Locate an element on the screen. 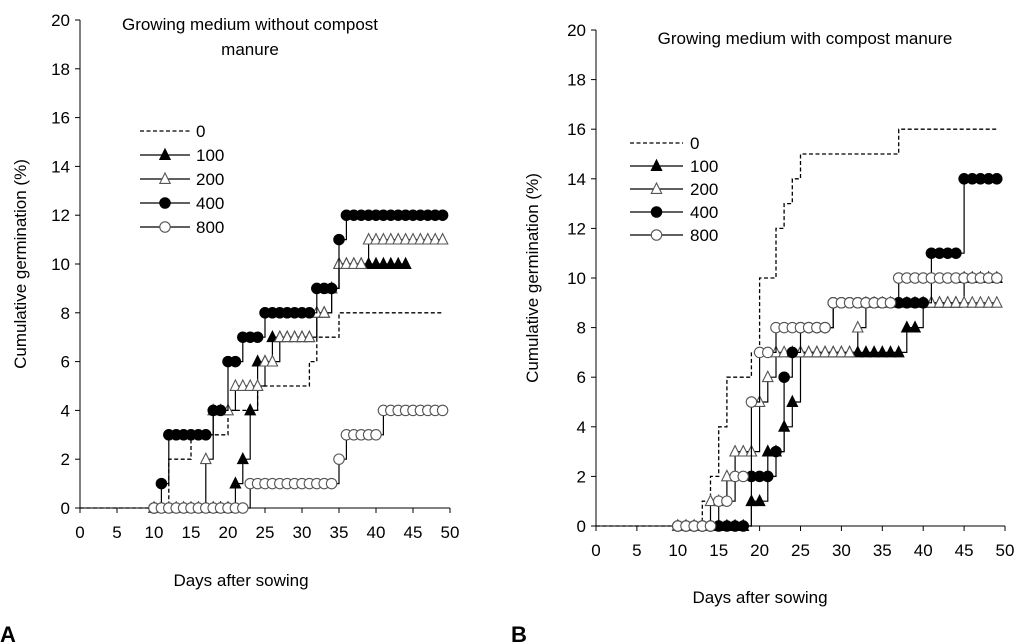  series-line-0-a is located at coordinates (261, 410).